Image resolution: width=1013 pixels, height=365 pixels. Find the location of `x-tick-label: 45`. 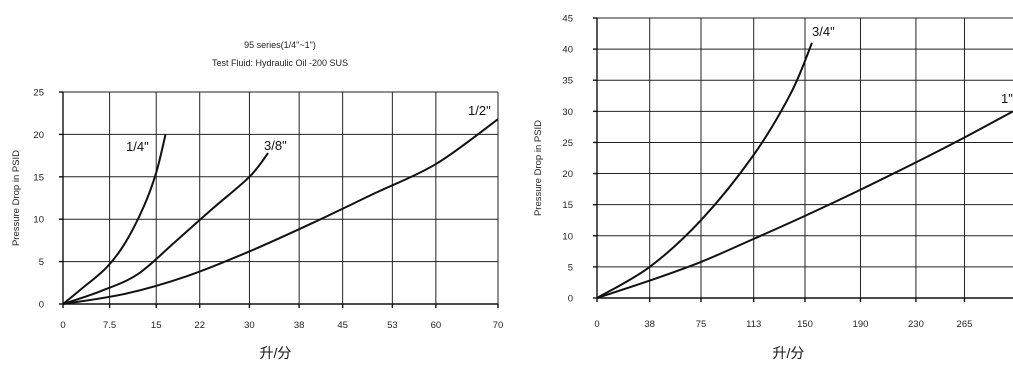

x-tick-label: 45 is located at coordinates (342, 325).